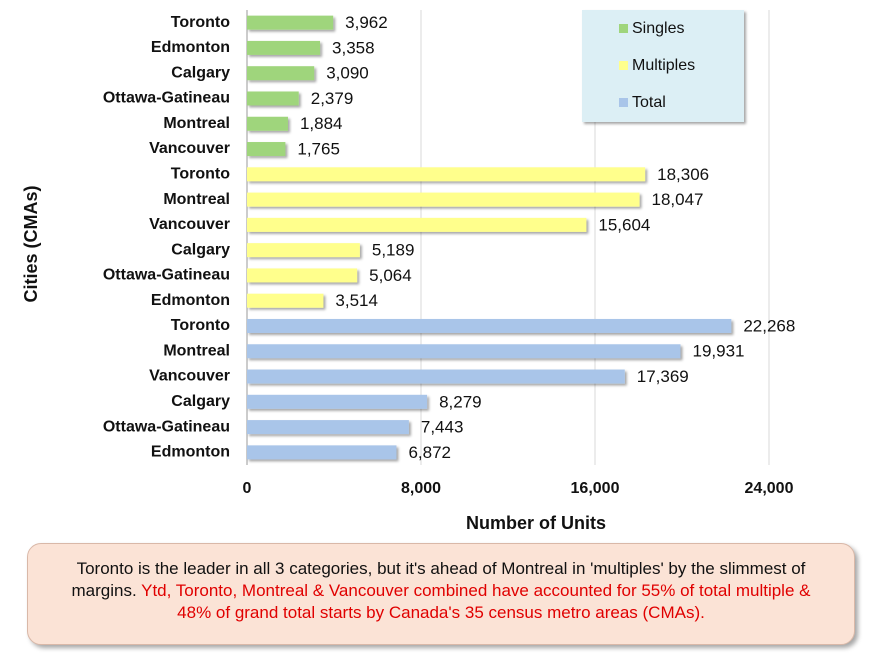 This screenshot has height=655, width=870. I want to click on legend-label: Singles, so click(658, 28).